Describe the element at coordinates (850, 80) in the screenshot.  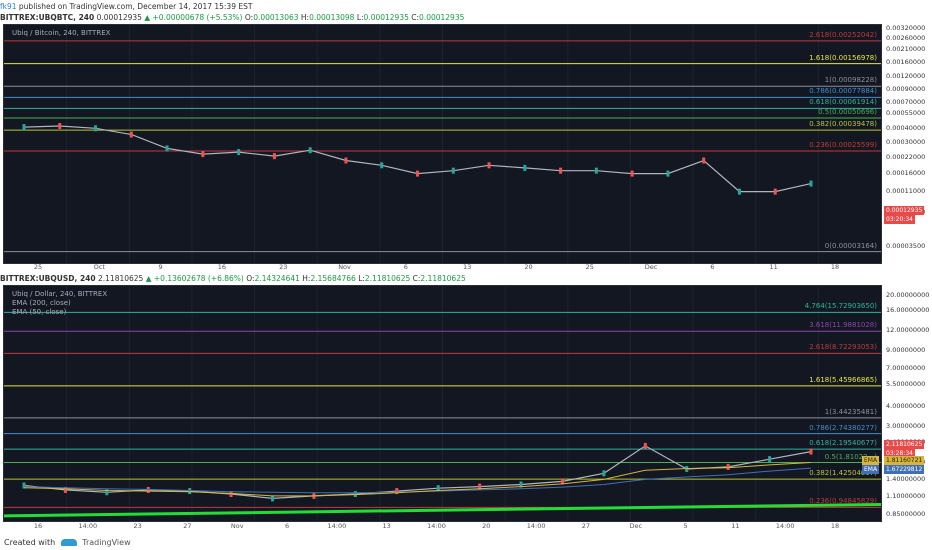
I see `fib-level-label: 1(0.00098228)` at that location.